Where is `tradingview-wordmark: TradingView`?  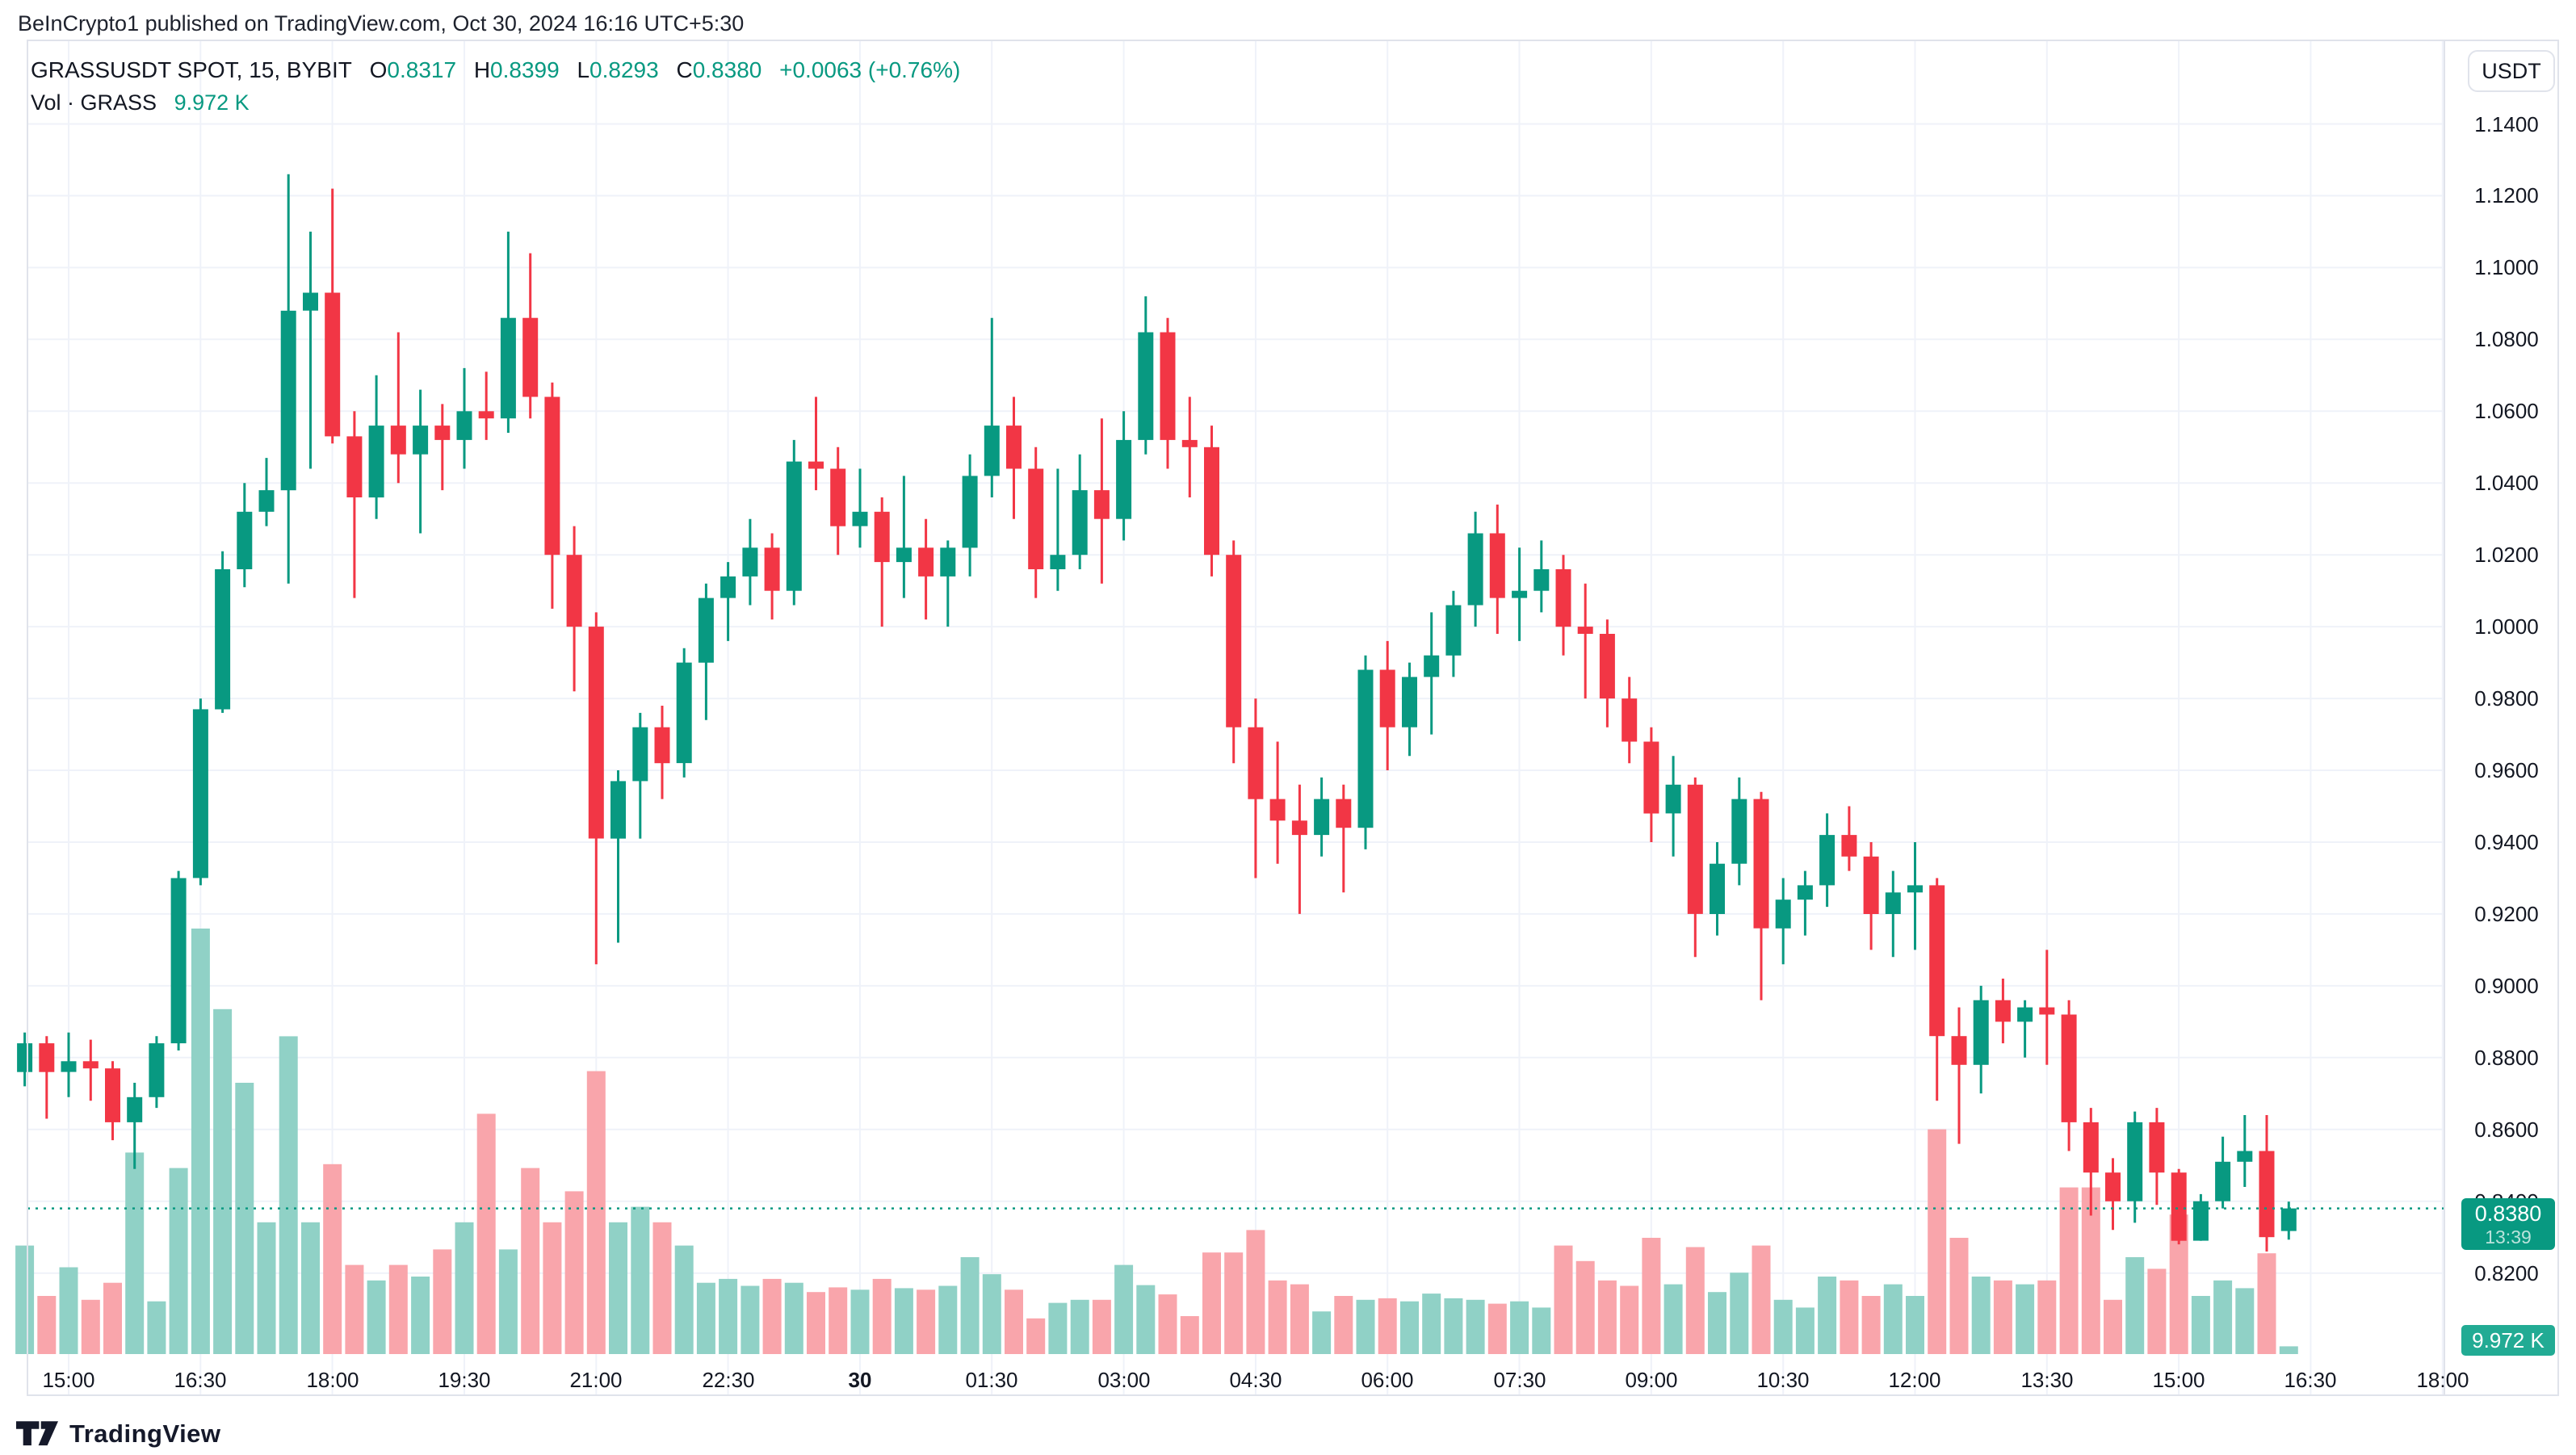 tradingview-wordmark: TradingView is located at coordinates (145, 1433).